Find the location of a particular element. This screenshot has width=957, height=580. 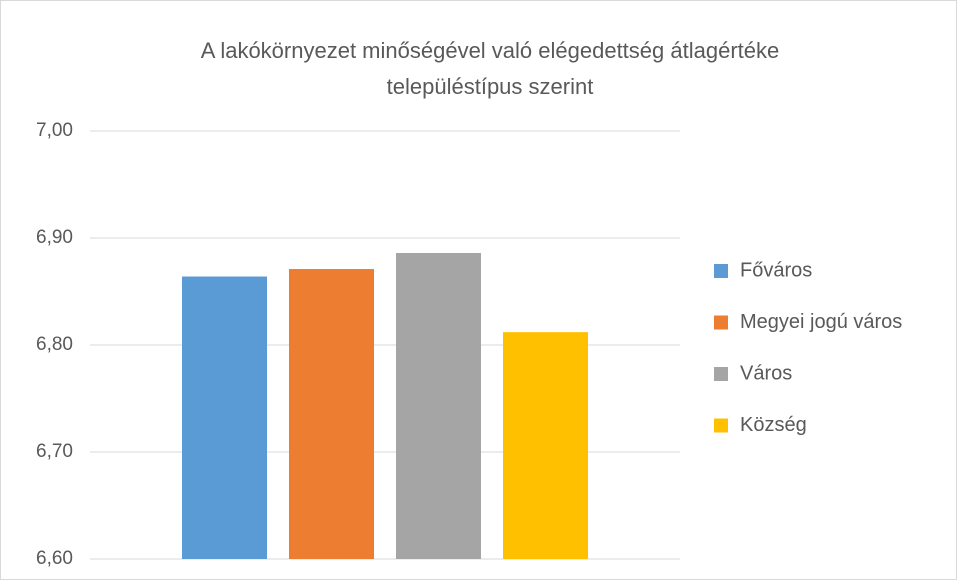

y-tick-label: 6,70 is located at coordinates (54, 451).